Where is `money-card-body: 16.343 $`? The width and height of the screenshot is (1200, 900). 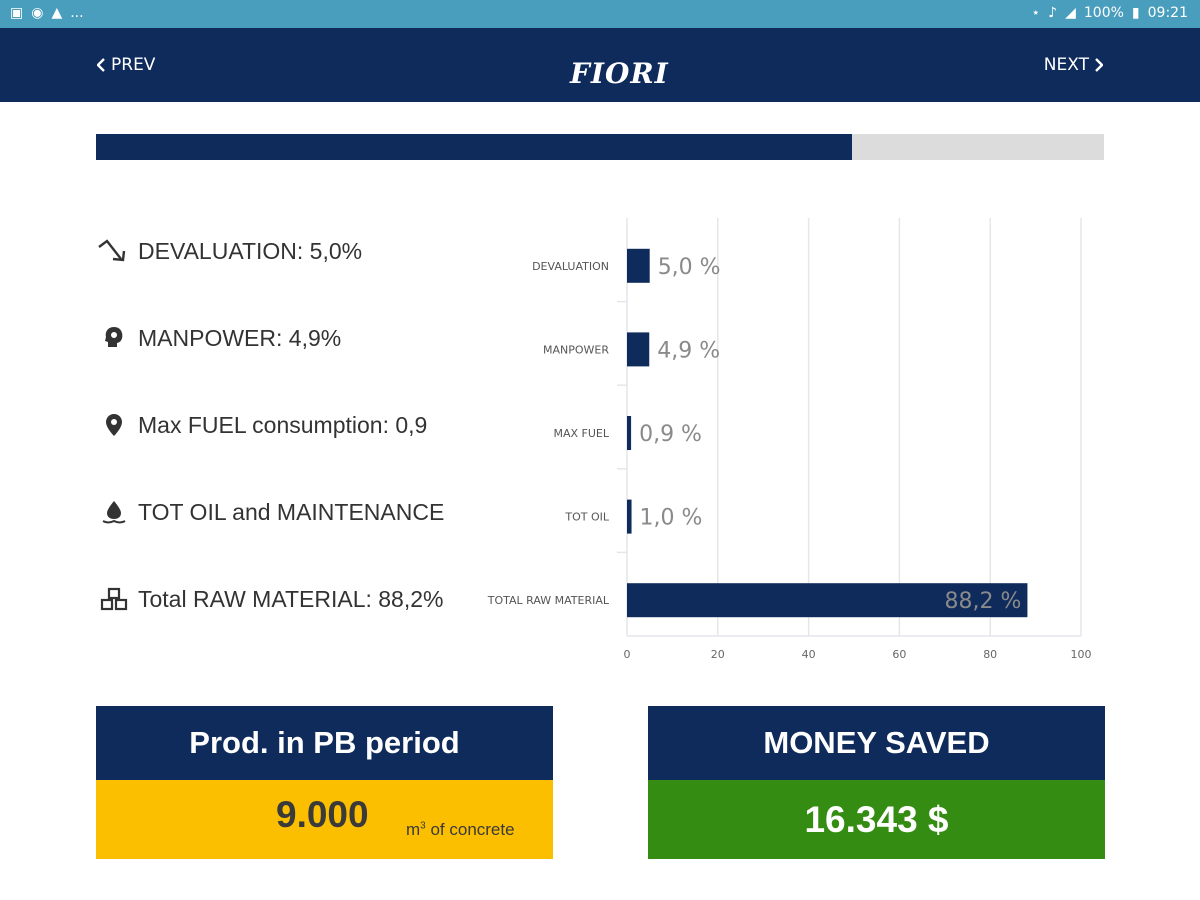
money-card-body: 16.343 $ is located at coordinates (876, 819).